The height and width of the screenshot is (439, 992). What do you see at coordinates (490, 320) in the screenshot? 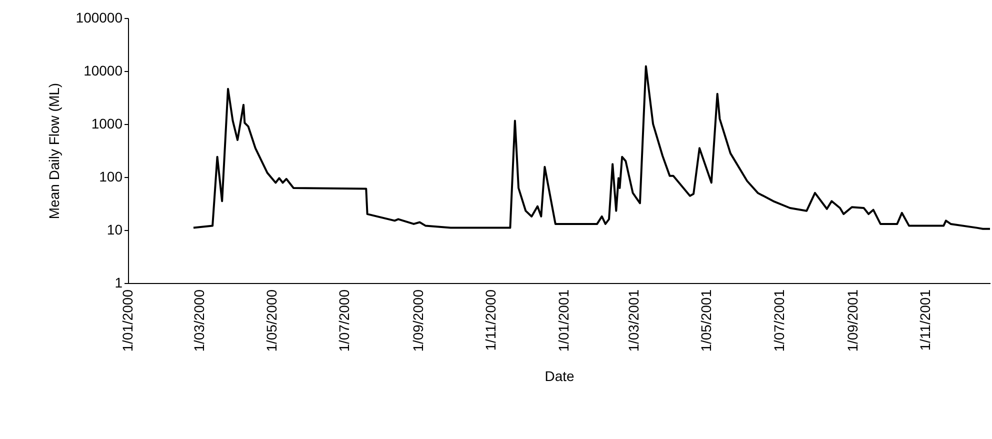
I see `x-tick-label: 1/11/2000` at bounding box center [490, 320].